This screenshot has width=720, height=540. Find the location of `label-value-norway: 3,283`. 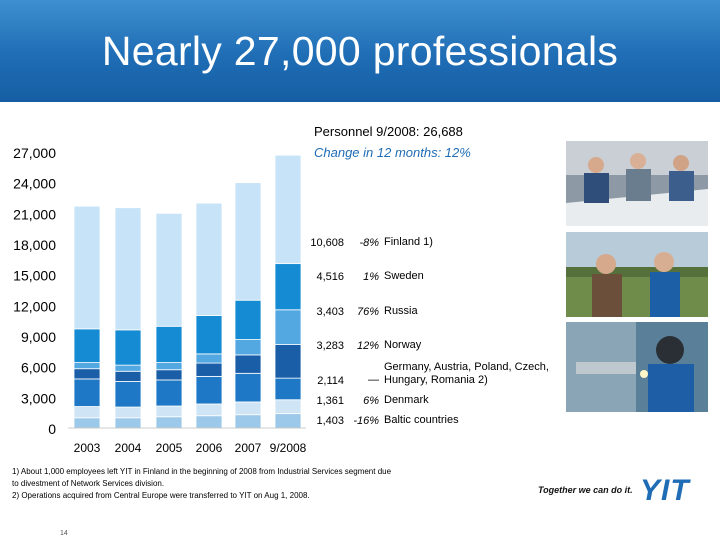

label-value-norway: 3,283 is located at coordinates (330, 346).